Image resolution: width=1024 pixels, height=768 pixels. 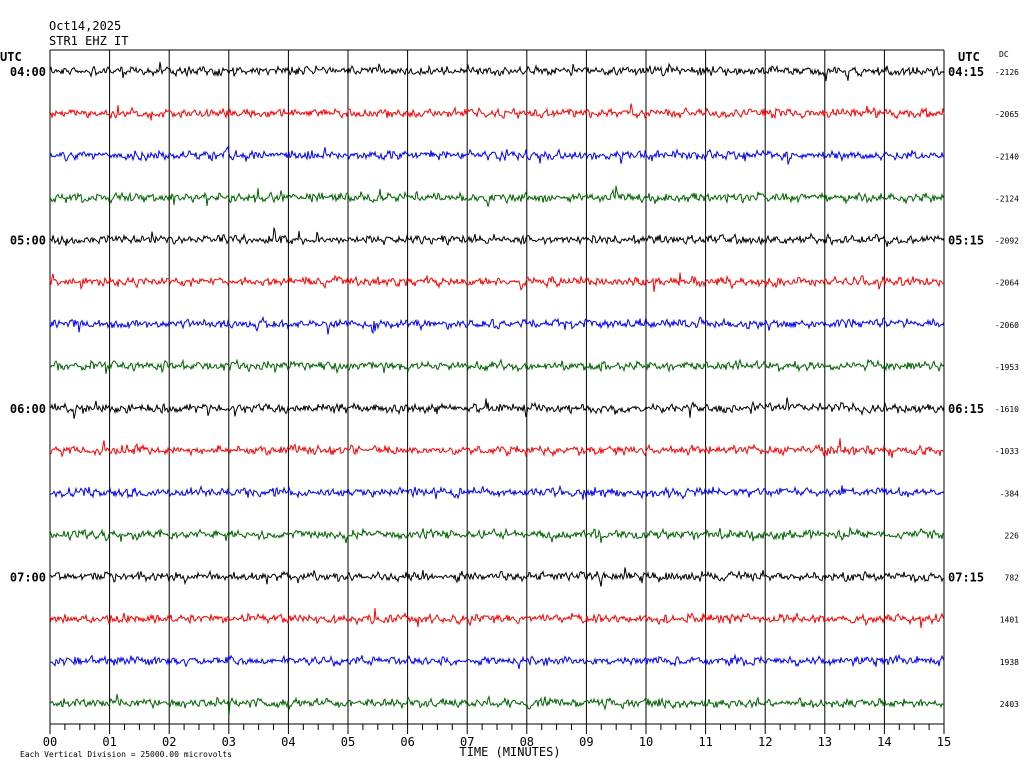 What do you see at coordinates (229, 742) in the screenshot?
I see `x-tick-label-03: 03` at bounding box center [229, 742].